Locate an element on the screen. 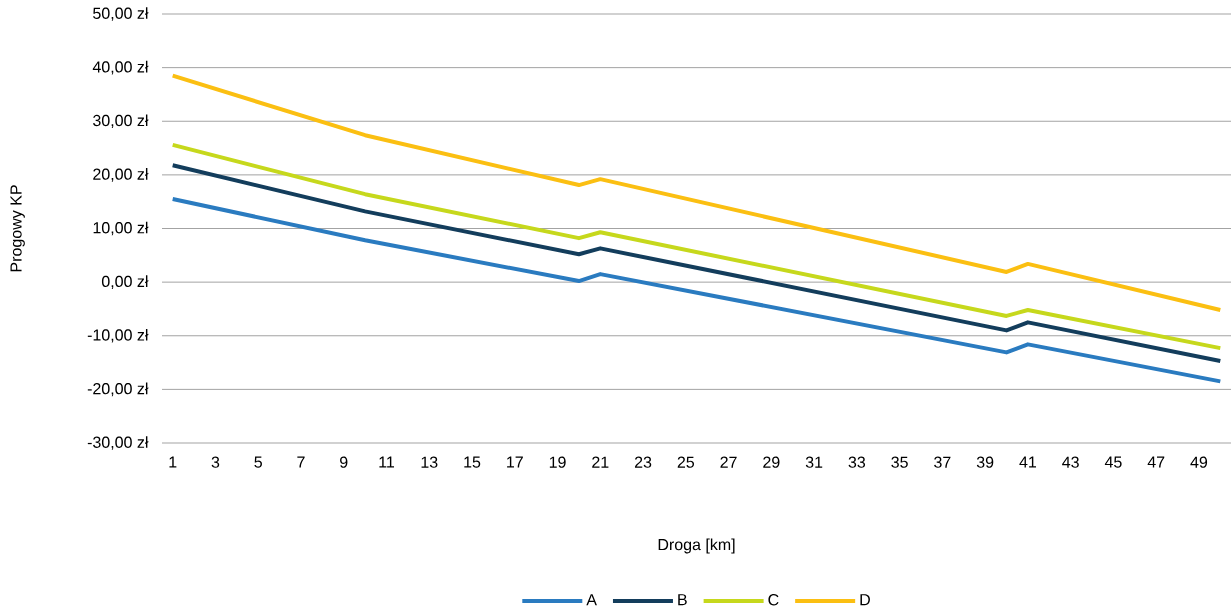  y-tick-label: -10,00 zł is located at coordinates (118, 335).